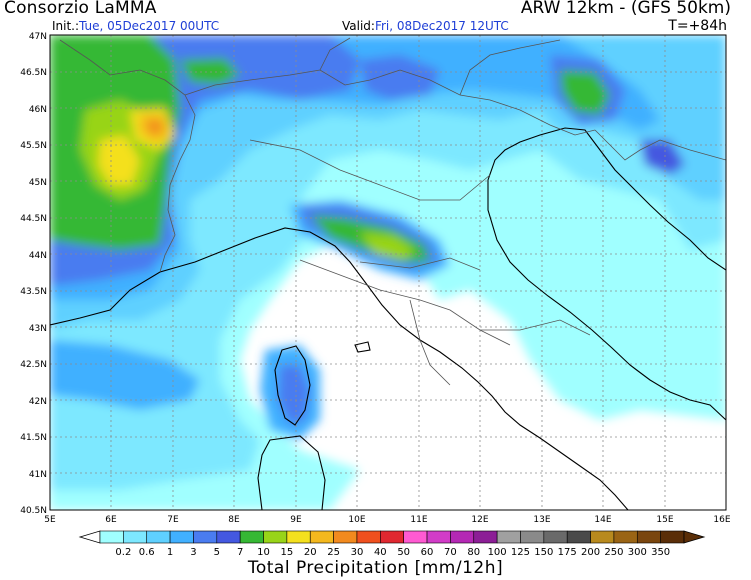 The width and height of the screenshot is (751, 580). What do you see at coordinates (294, 395) in the screenshot?
I see `precip-area-c5c` at bounding box center [294, 395].